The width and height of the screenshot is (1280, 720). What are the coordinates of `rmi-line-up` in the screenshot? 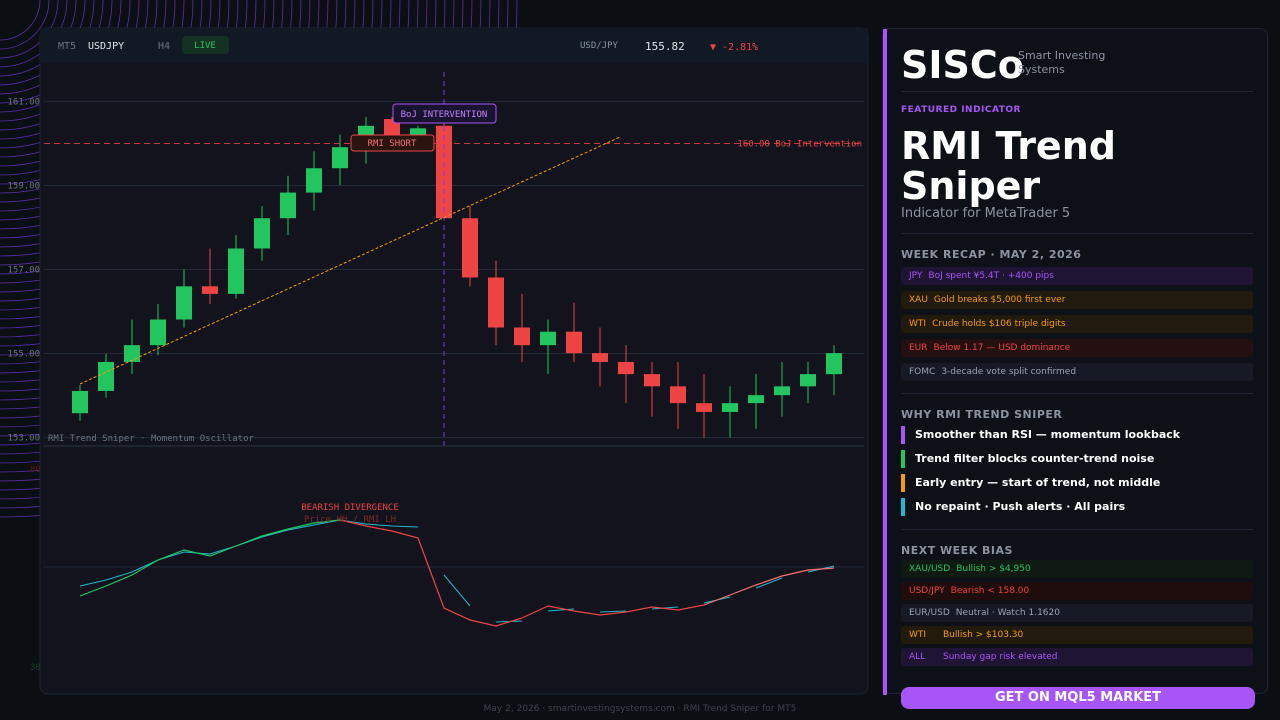 It's located at (210, 558).